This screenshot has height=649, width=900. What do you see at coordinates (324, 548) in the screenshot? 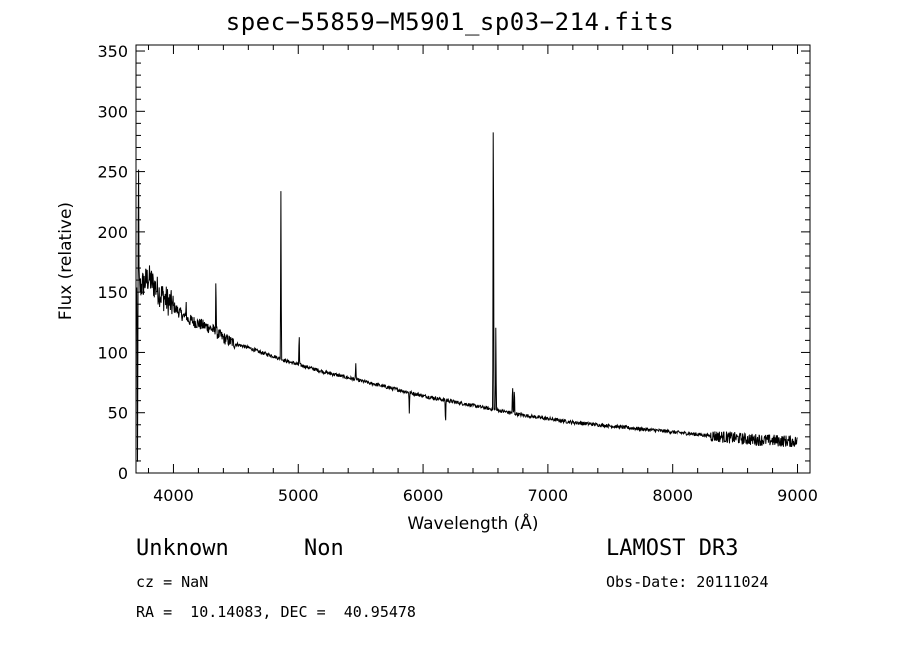
I see `object-subclass: Non` at bounding box center [324, 548].